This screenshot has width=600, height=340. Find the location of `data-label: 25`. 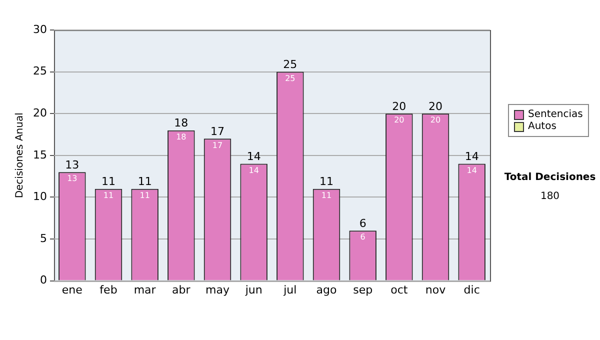

data-label: 25 is located at coordinates (290, 78).